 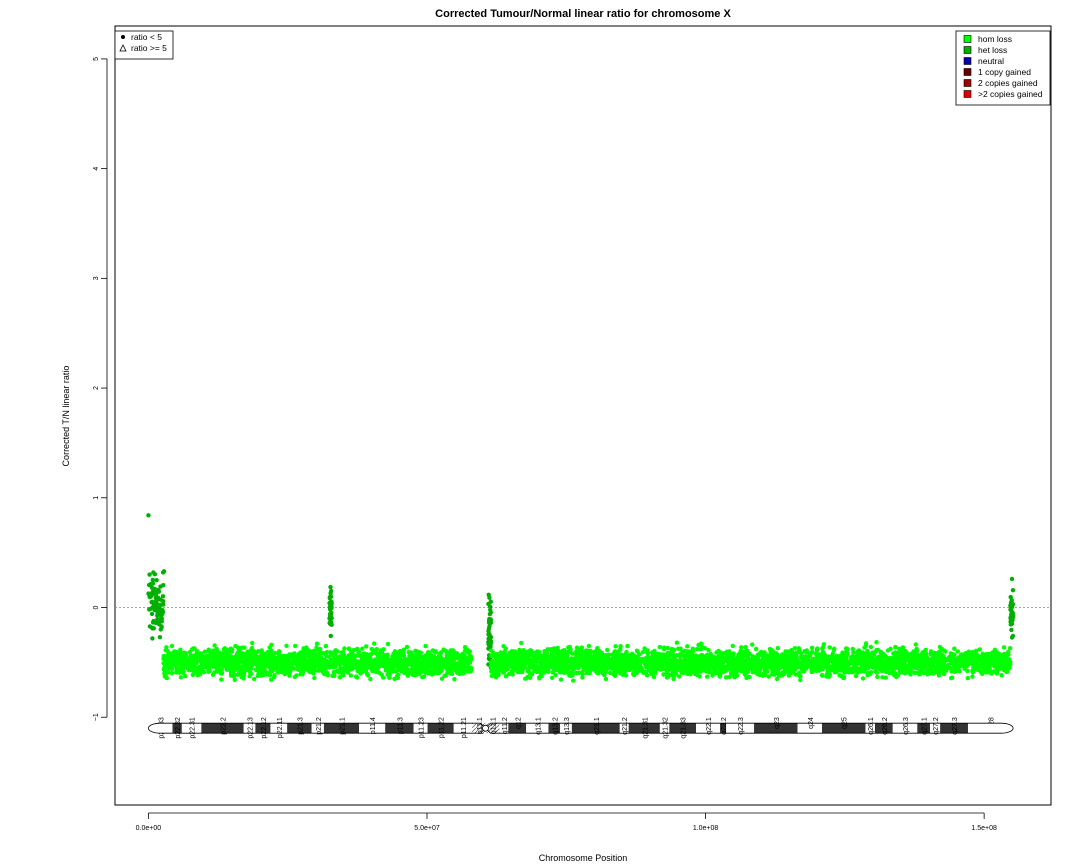 What do you see at coordinates (1012, 579) in the screenshot?
I see `outlier-point` at bounding box center [1012, 579].